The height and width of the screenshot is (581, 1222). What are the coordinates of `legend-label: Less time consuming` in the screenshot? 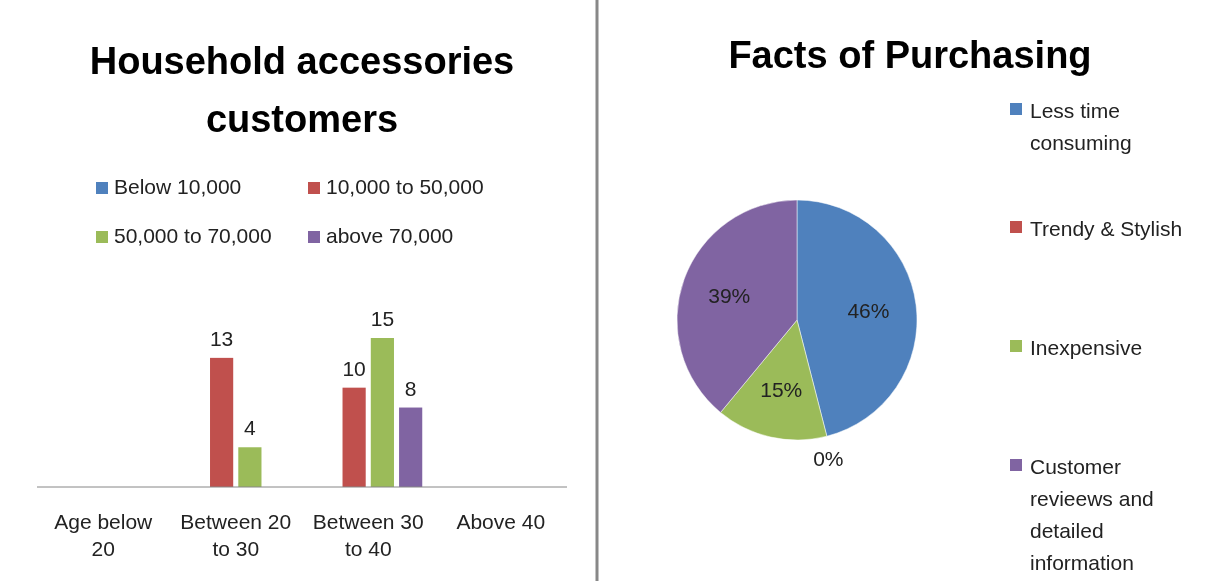 It's located at (1081, 126).